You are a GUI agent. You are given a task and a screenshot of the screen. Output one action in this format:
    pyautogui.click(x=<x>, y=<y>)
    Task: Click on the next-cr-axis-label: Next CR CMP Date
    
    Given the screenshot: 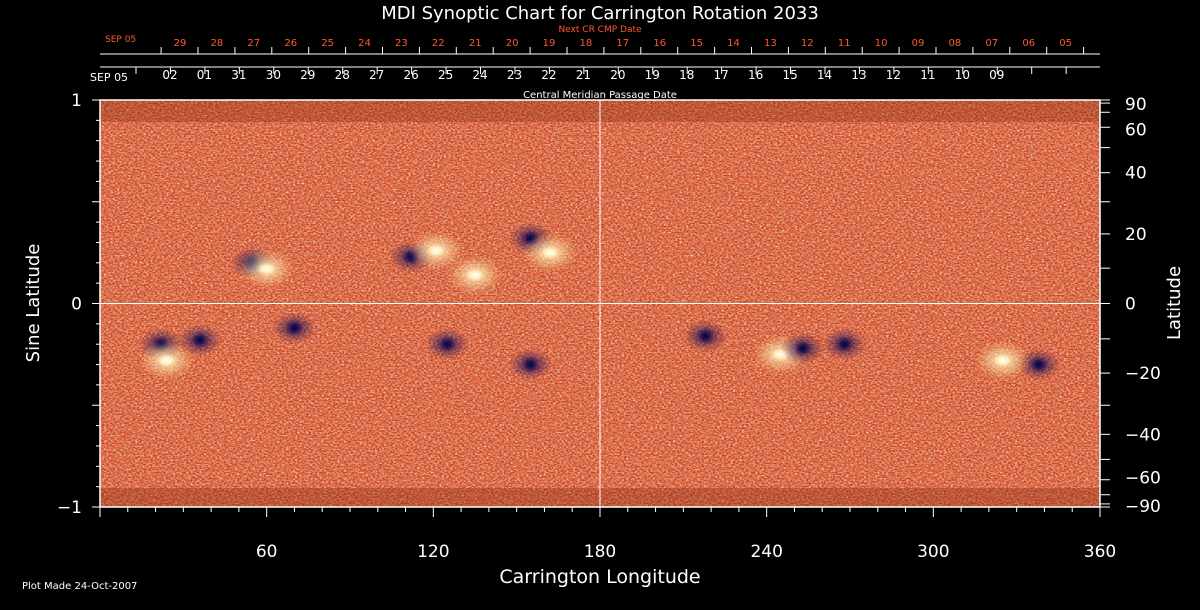 What is the action you would take?
    pyautogui.click(x=600, y=30)
    